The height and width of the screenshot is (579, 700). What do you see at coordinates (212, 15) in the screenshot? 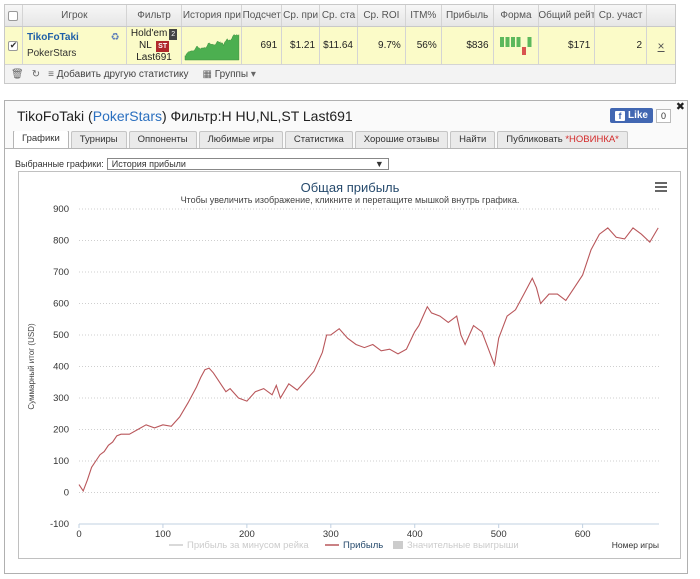
I see `header-history: История при` at bounding box center [212, 15].